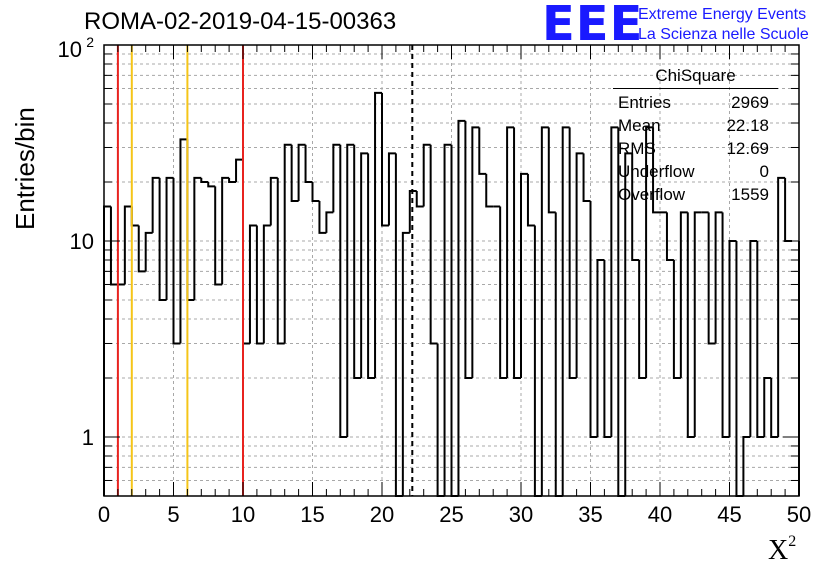  I want to click on x-tick-label: 50, so click(799, 514).